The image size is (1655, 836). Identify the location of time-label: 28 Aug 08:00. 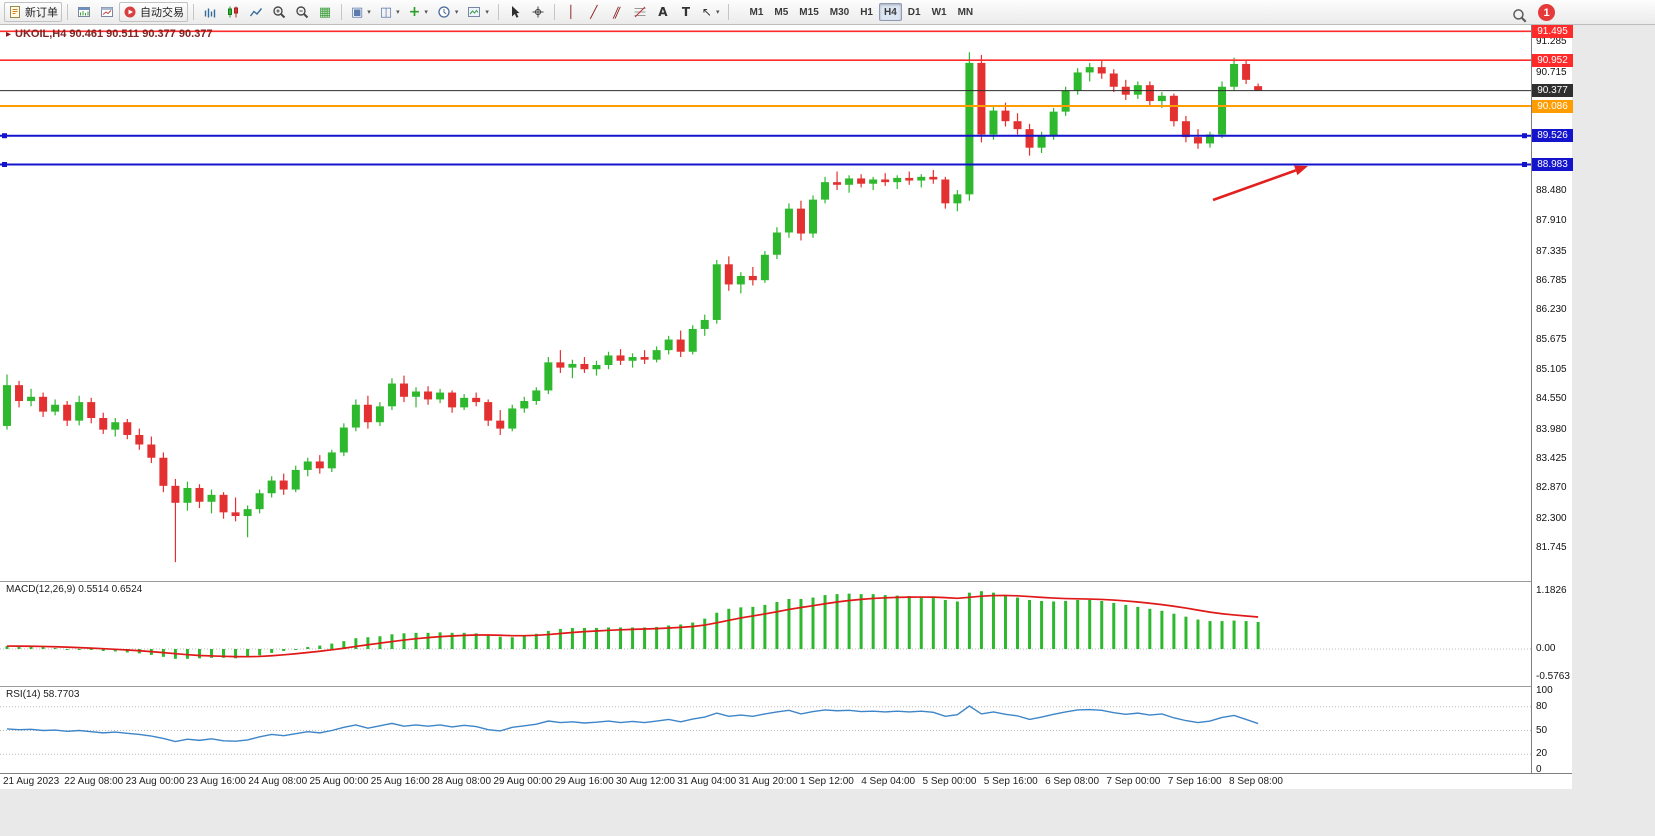
(462, 781).